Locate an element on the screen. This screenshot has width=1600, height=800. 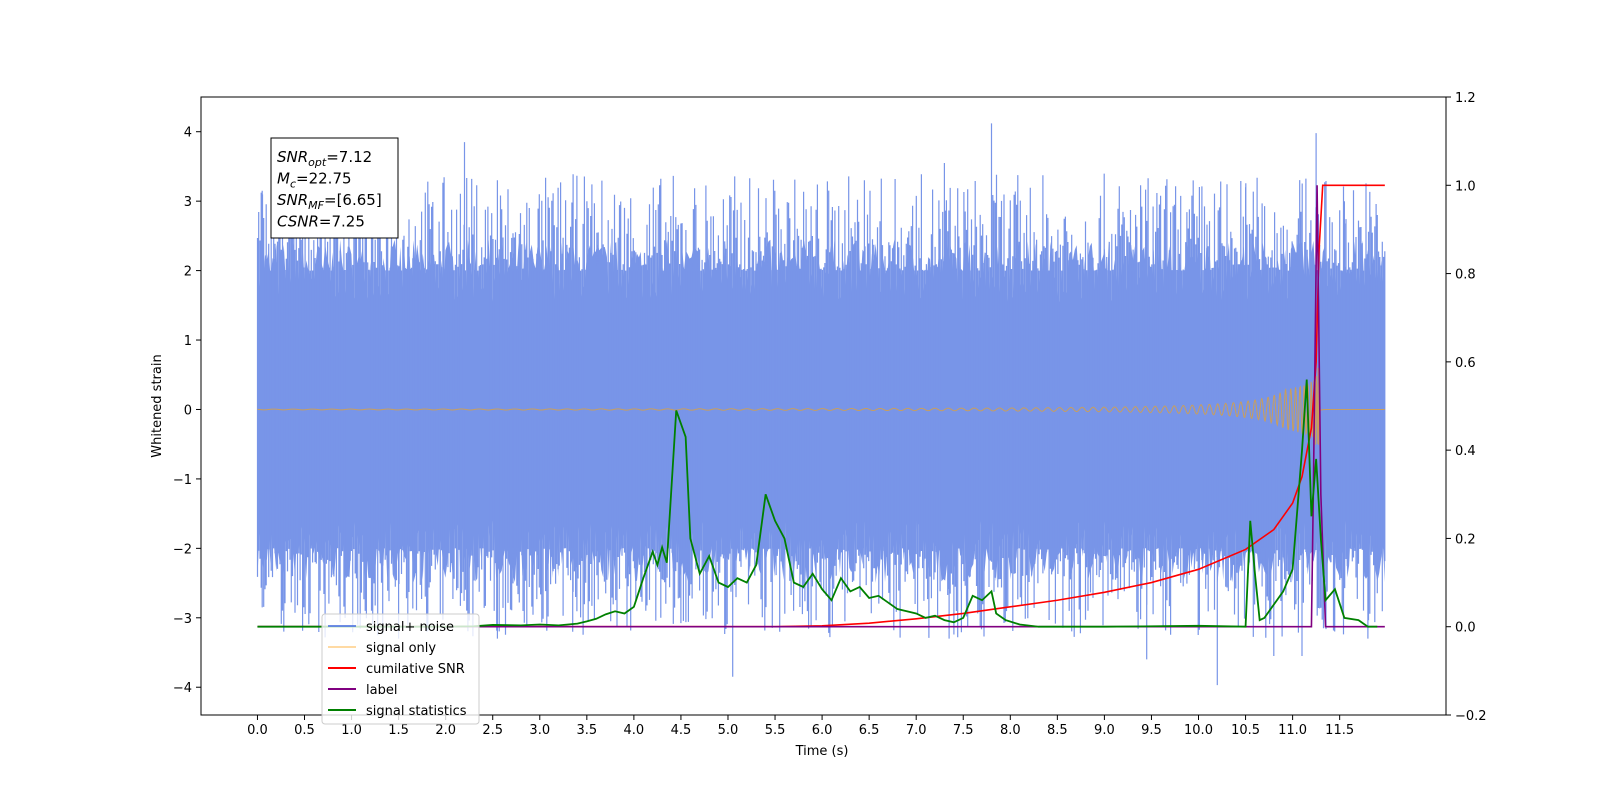
x-tick-label: 8.5 is located at coordinates (1057, 730).